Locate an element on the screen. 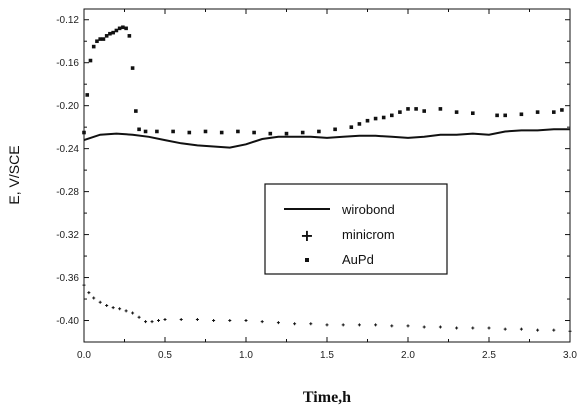 The width and height of the screenshot is (582, 411). x-axis-title: Time,h is located at coordinates (327, 397).